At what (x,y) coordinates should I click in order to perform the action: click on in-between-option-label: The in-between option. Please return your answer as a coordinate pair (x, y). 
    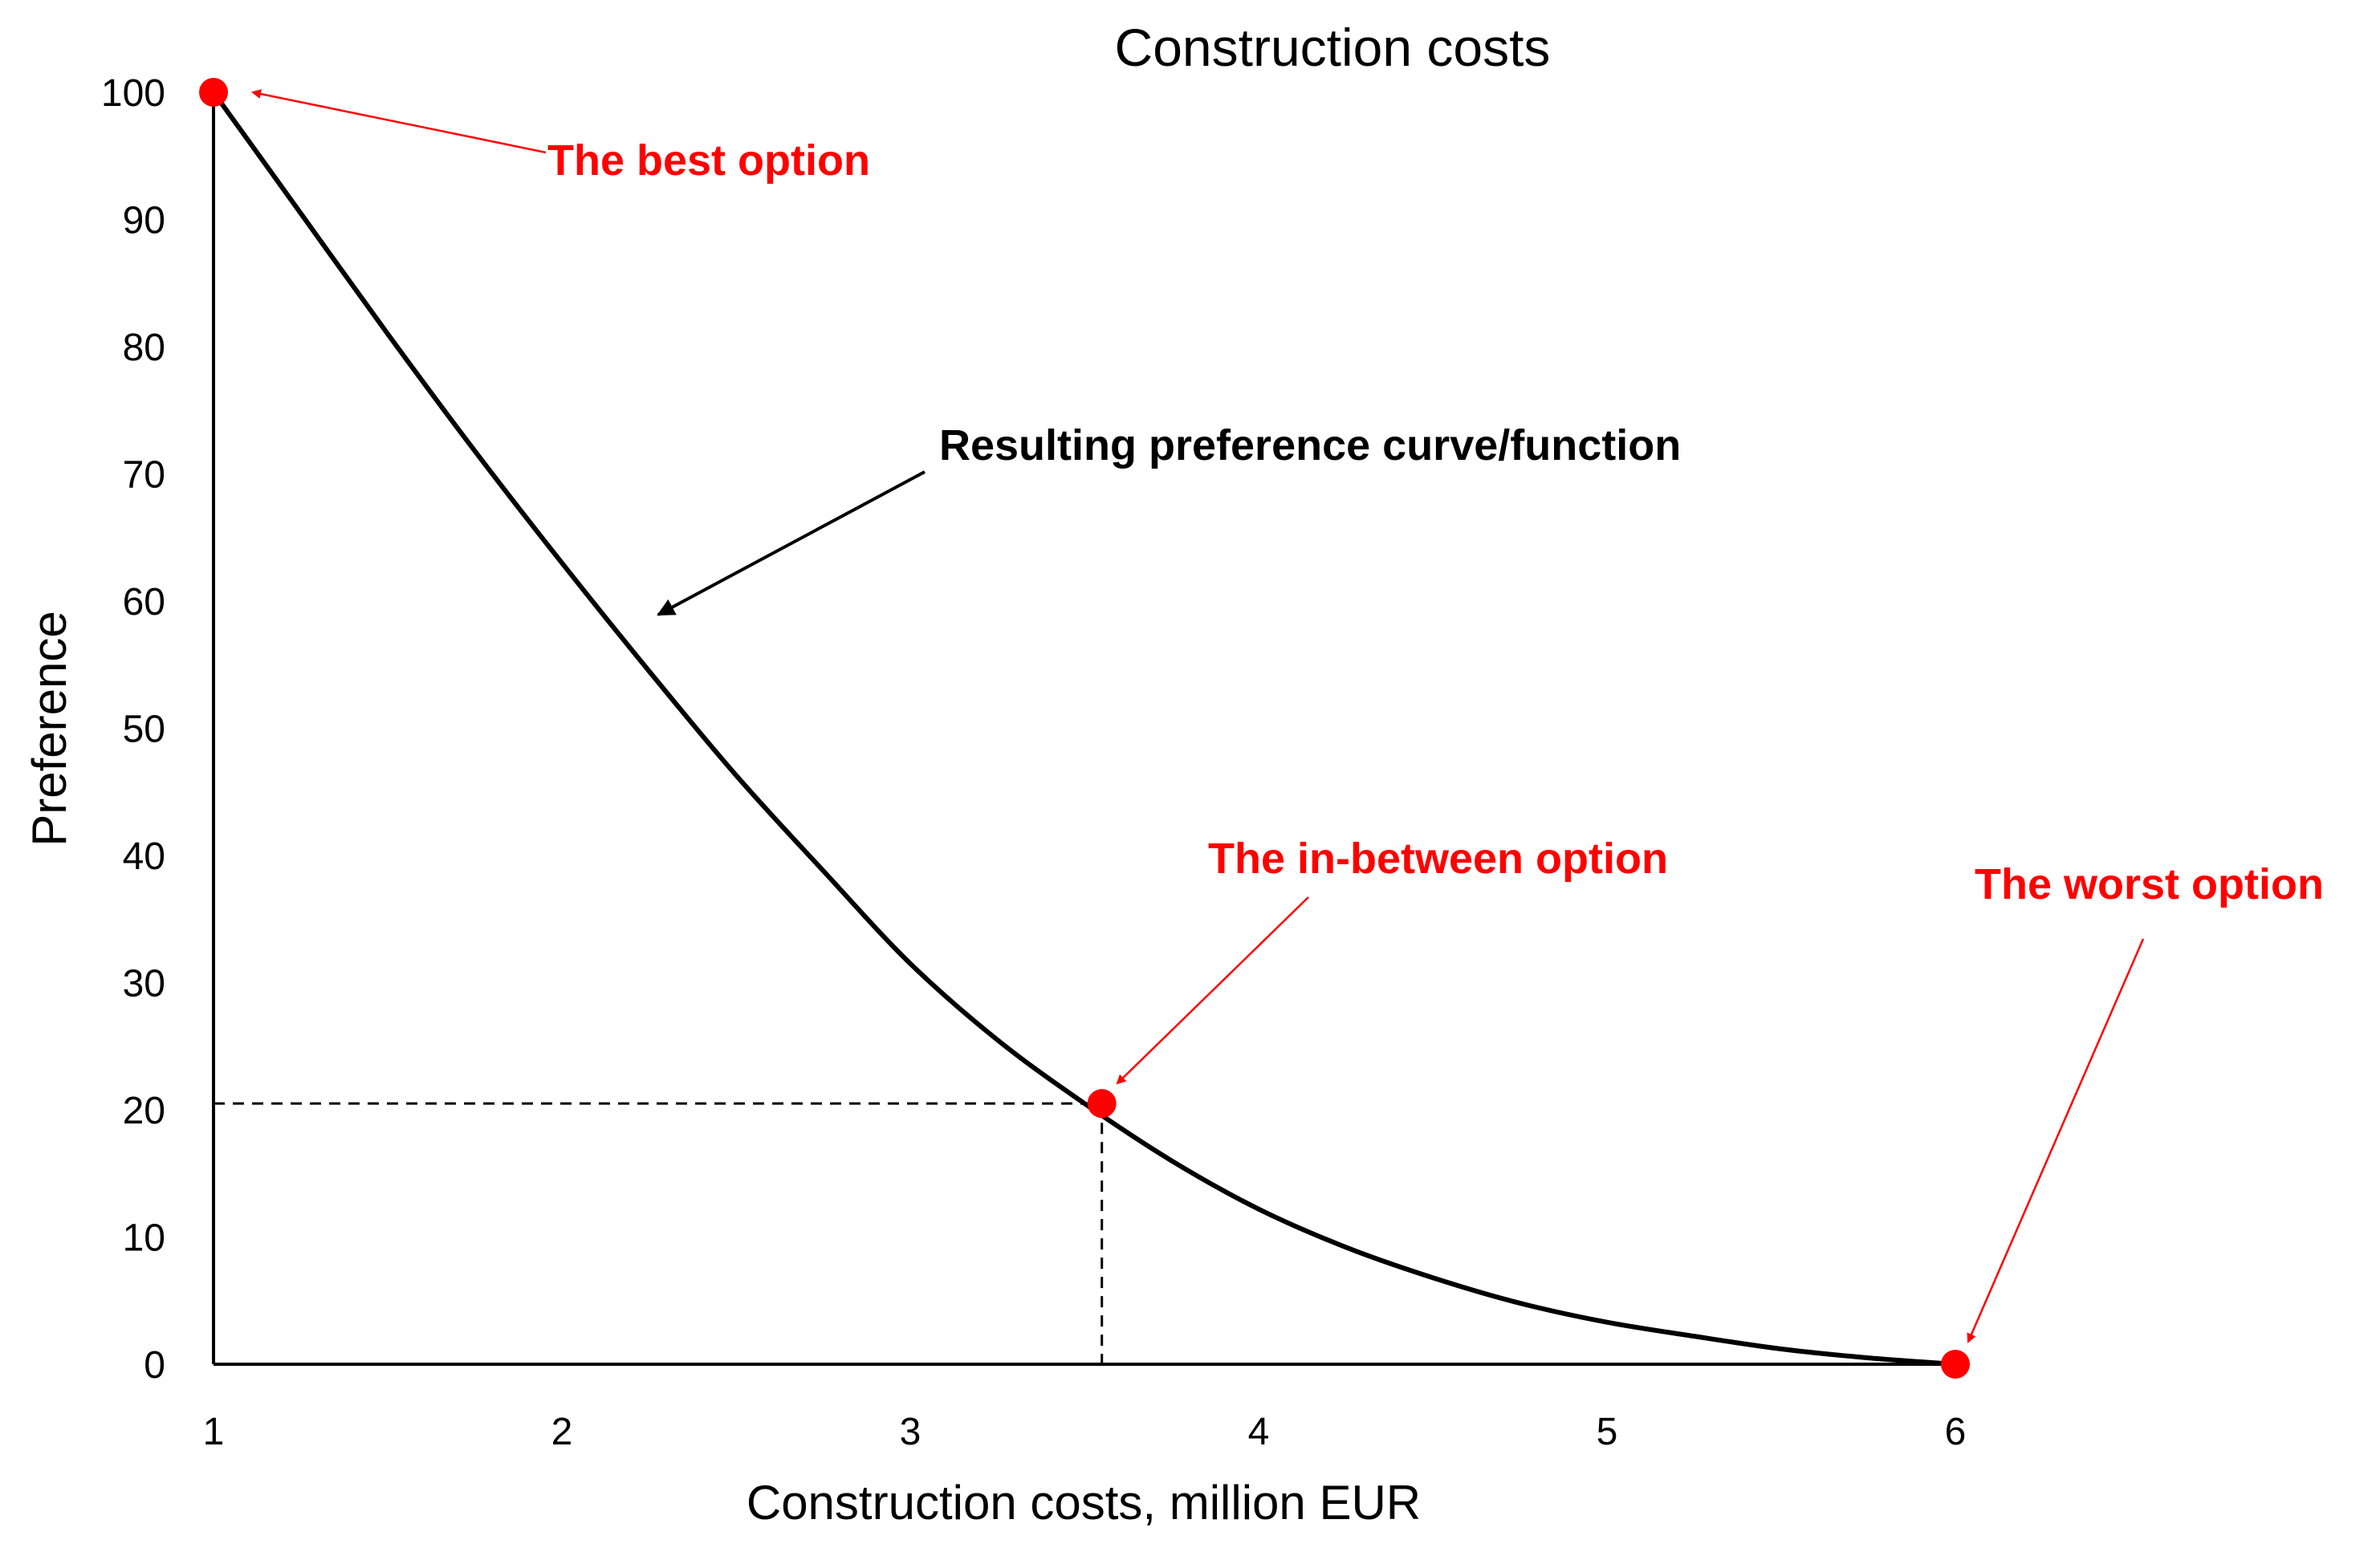
    Looking at the image, I should click on (1438, 859).